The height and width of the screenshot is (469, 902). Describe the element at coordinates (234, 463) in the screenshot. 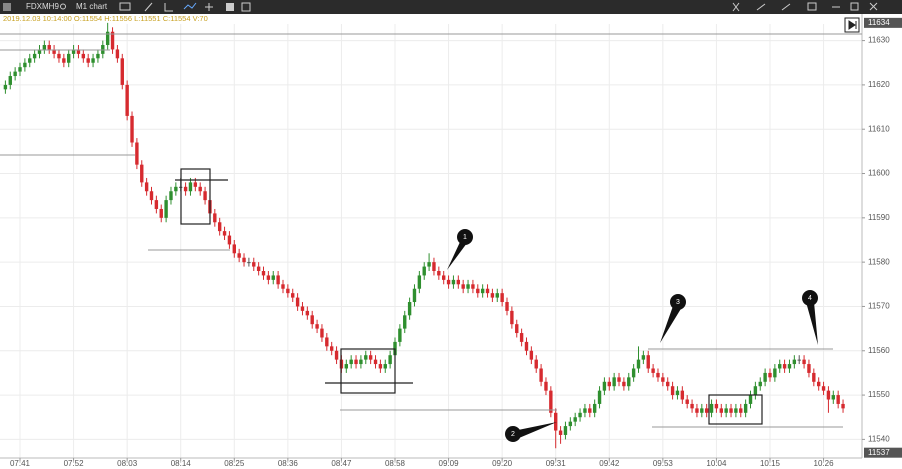

I see `x-tick-label: 08:25` at that location.